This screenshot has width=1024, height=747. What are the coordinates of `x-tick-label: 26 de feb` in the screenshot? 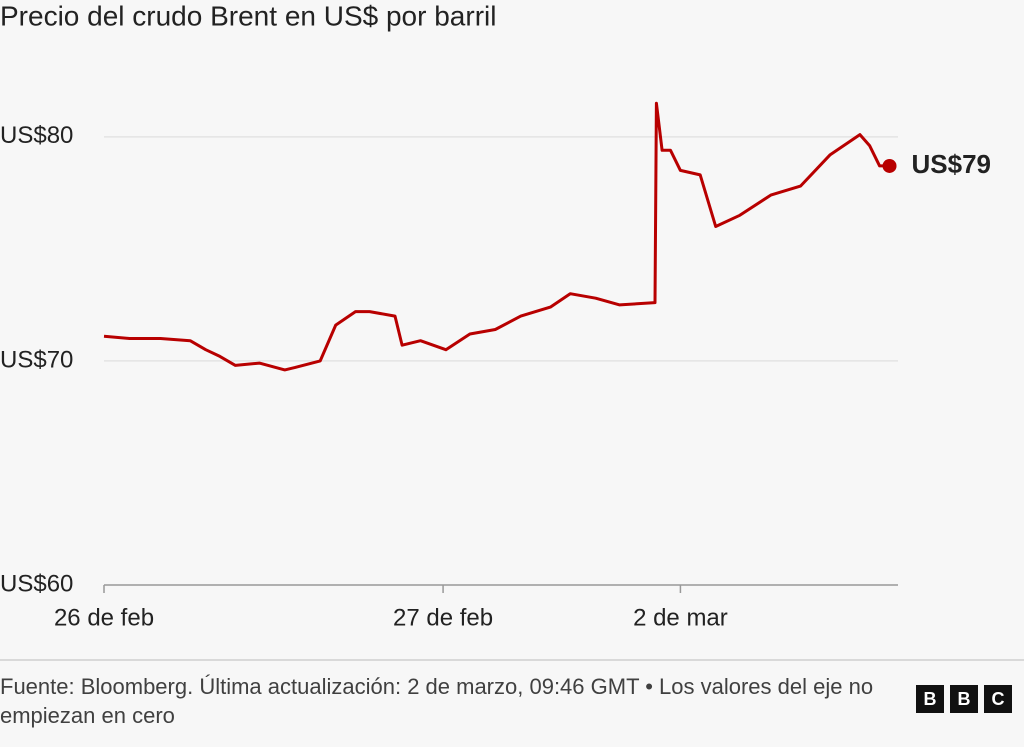 It's located at (104, 617).